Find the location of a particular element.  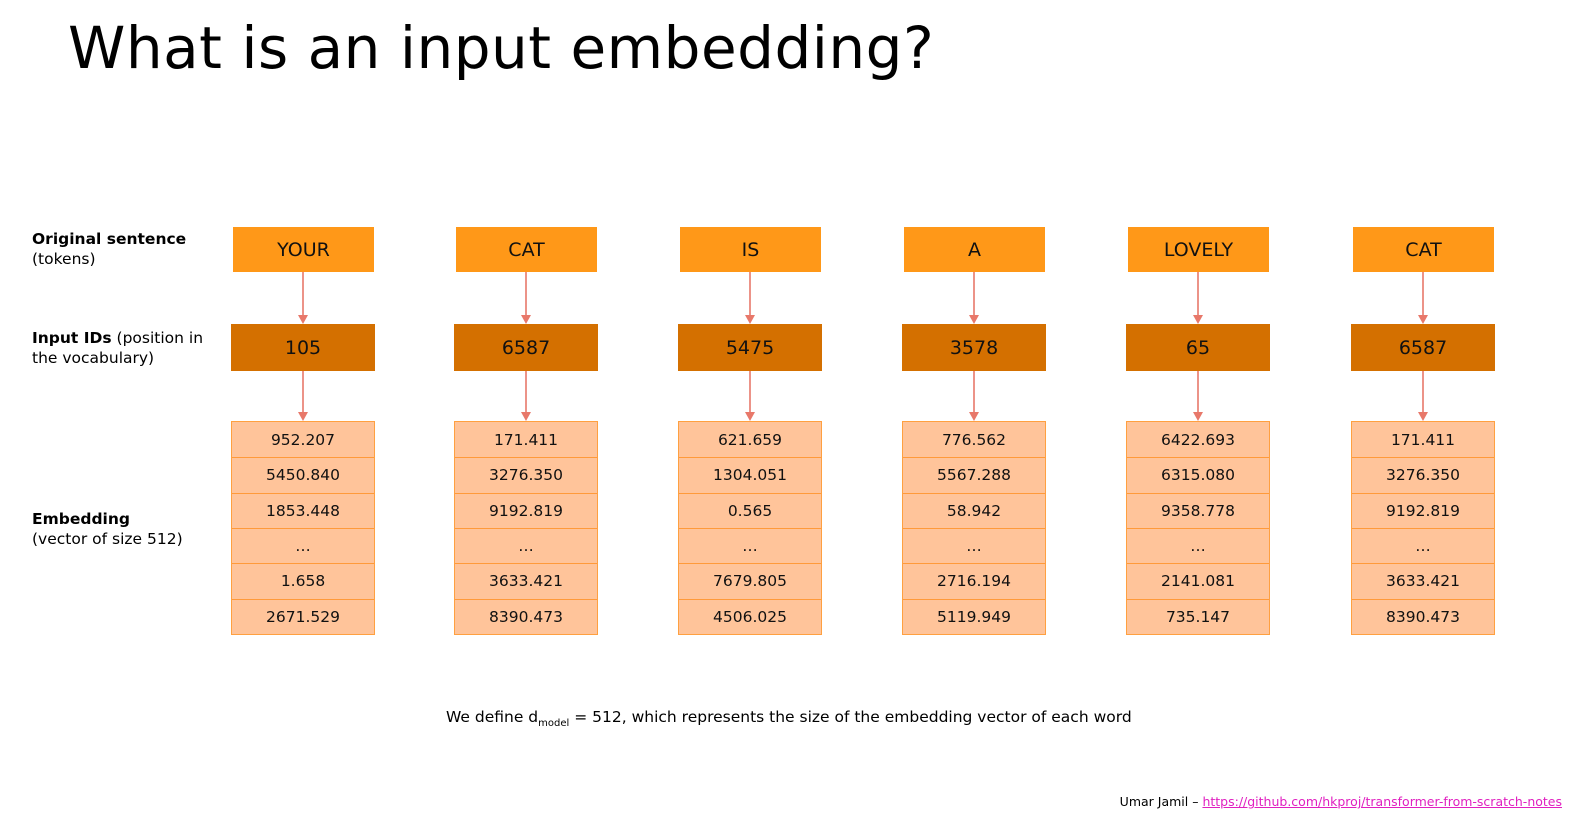

embedding-value: 1304.051 is located at coordinates (750, 474).